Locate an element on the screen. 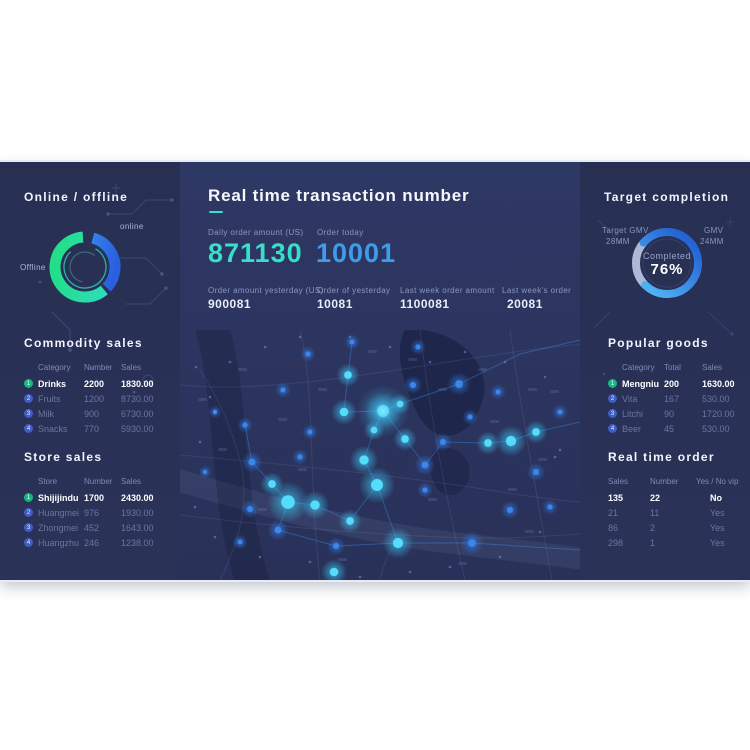  title-accent-dash is located at coordinates (216, 212).